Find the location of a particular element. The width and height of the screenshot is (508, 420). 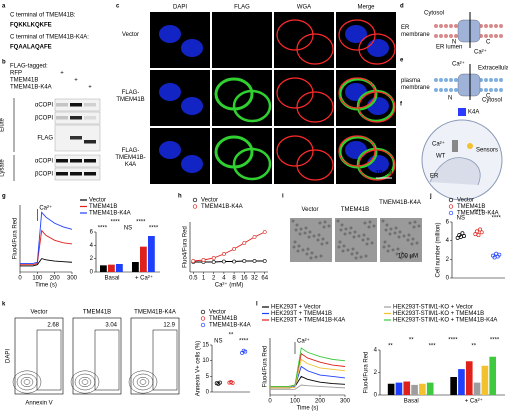

protein is located at coordinates (469, 31).